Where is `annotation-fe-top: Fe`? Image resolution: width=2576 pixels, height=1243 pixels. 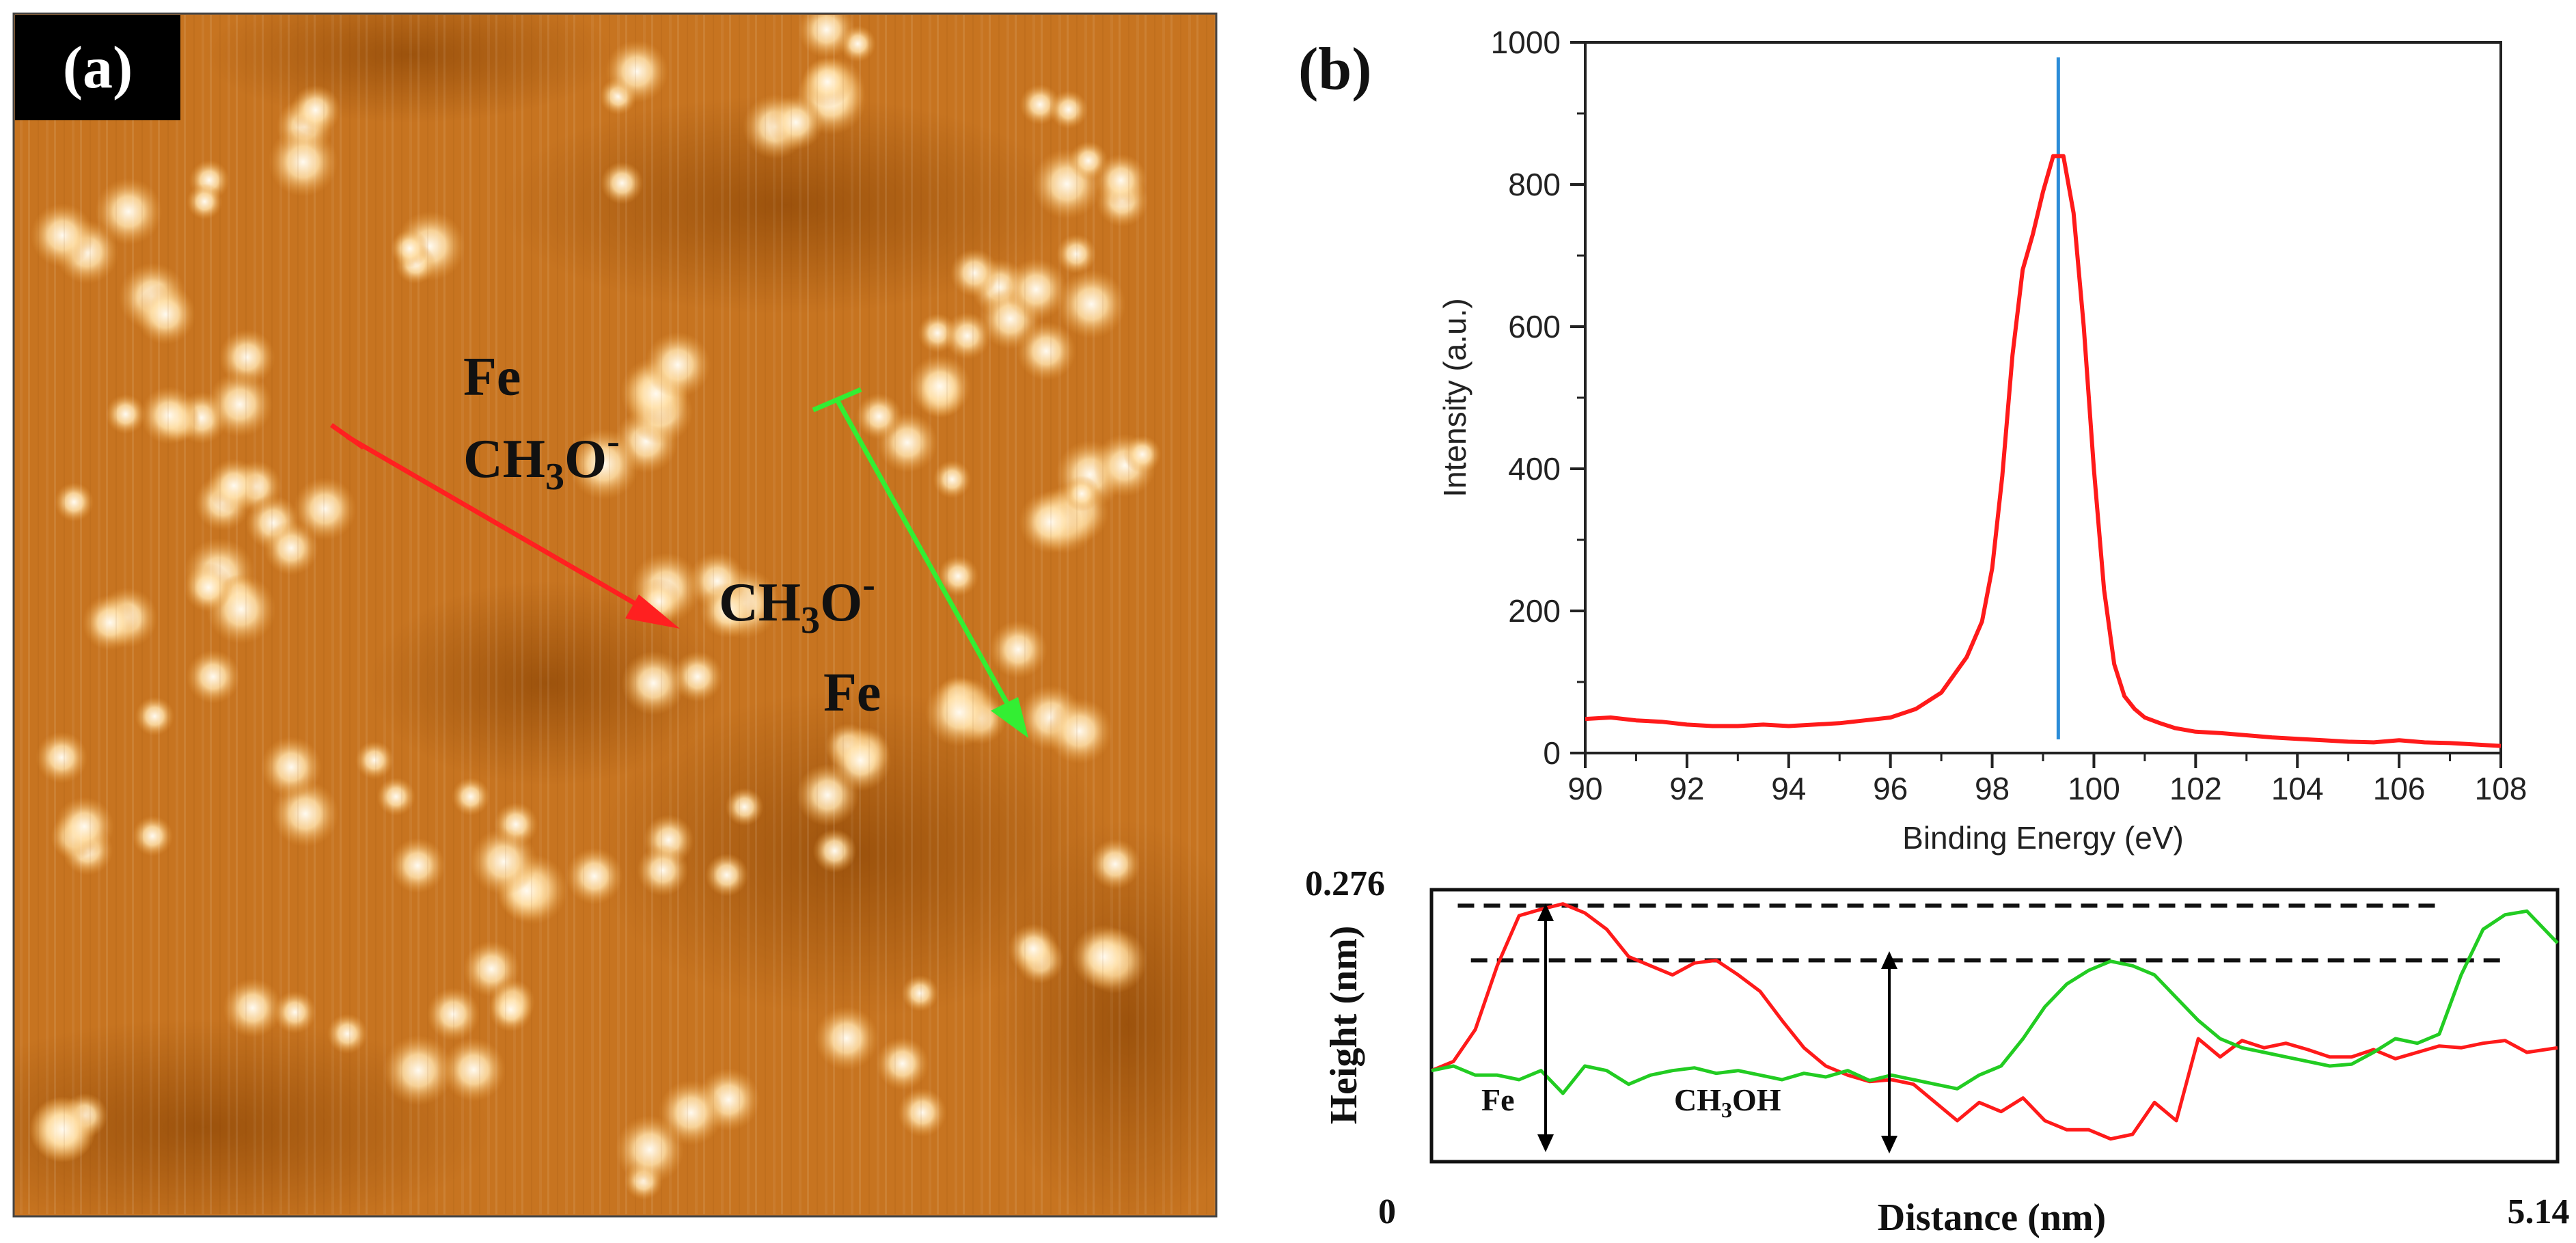 annotation-fe-top: Fe is located at coordinates (492, 377).